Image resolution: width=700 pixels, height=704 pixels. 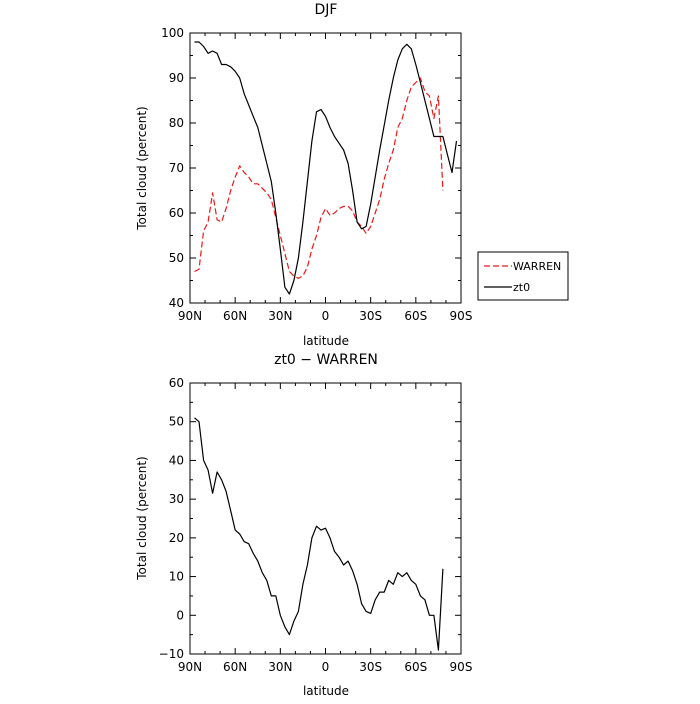 What do you see at coordinates (176, 577) in the screenshot?
I see `bottom-y-tick-label: 10` at bounding box center [176, 577].